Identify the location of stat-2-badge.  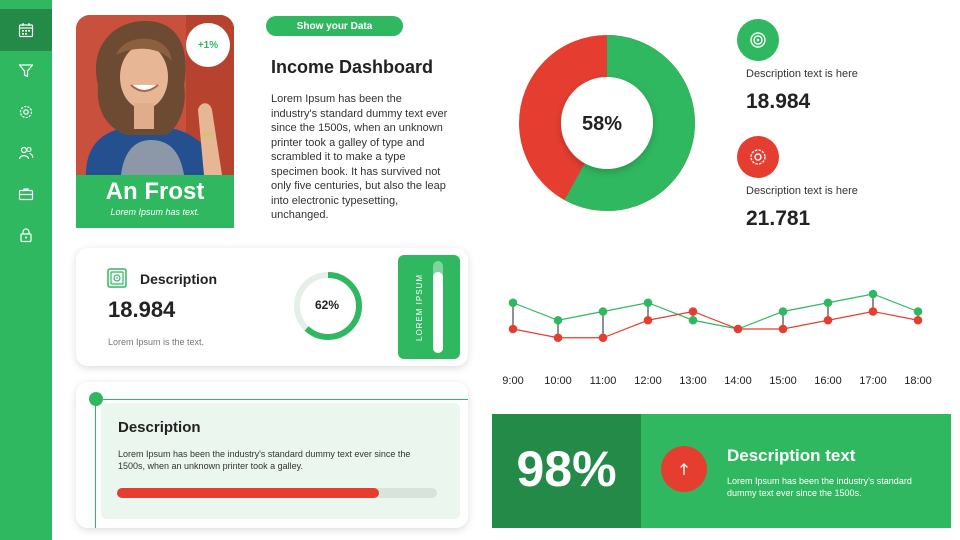
(758, 157).